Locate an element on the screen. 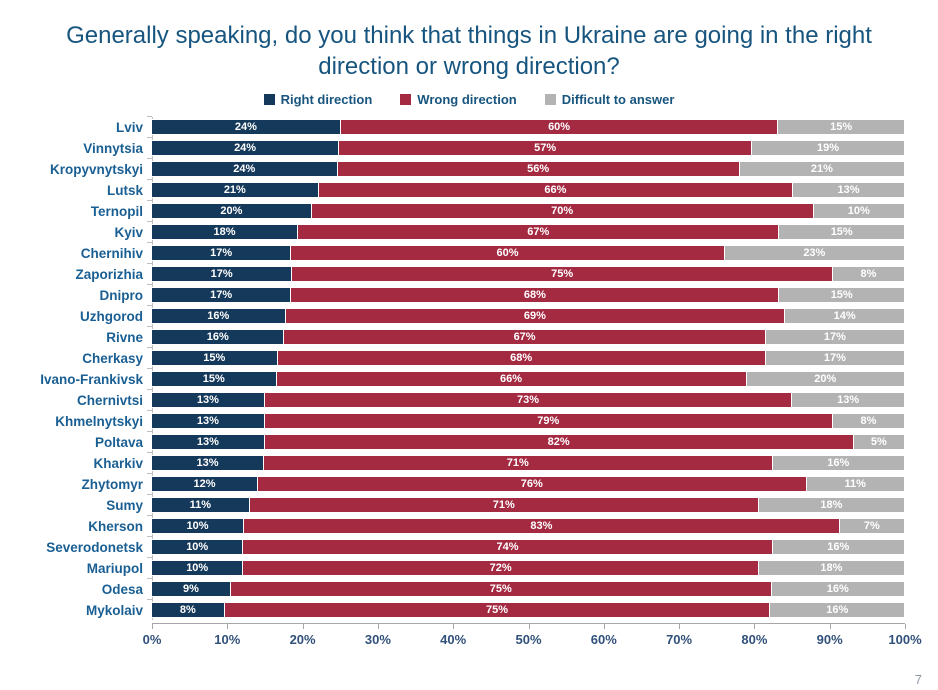 This screenshot has width=938, height=690. bar-segment-wrong-direction: 79% is located at coordinates (548, 421).